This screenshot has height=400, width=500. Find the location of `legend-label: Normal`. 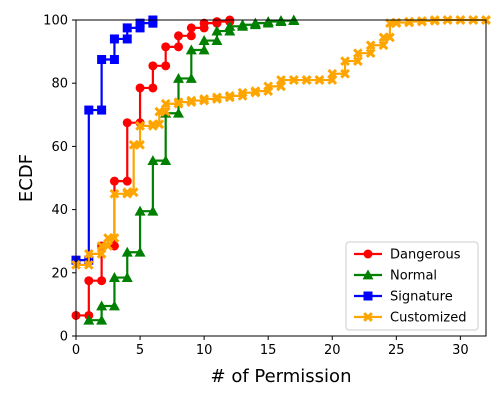

legend-label: Normal is located at coordinates (413, 276).